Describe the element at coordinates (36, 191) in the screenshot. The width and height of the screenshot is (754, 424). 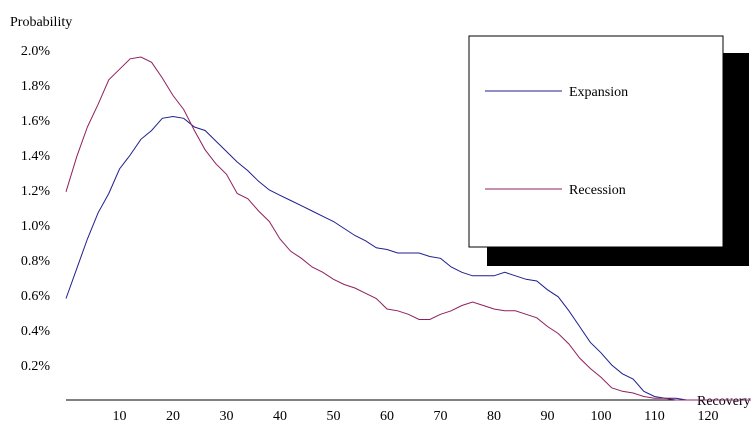
I see `y-tick-label: 1.2%` at that location.